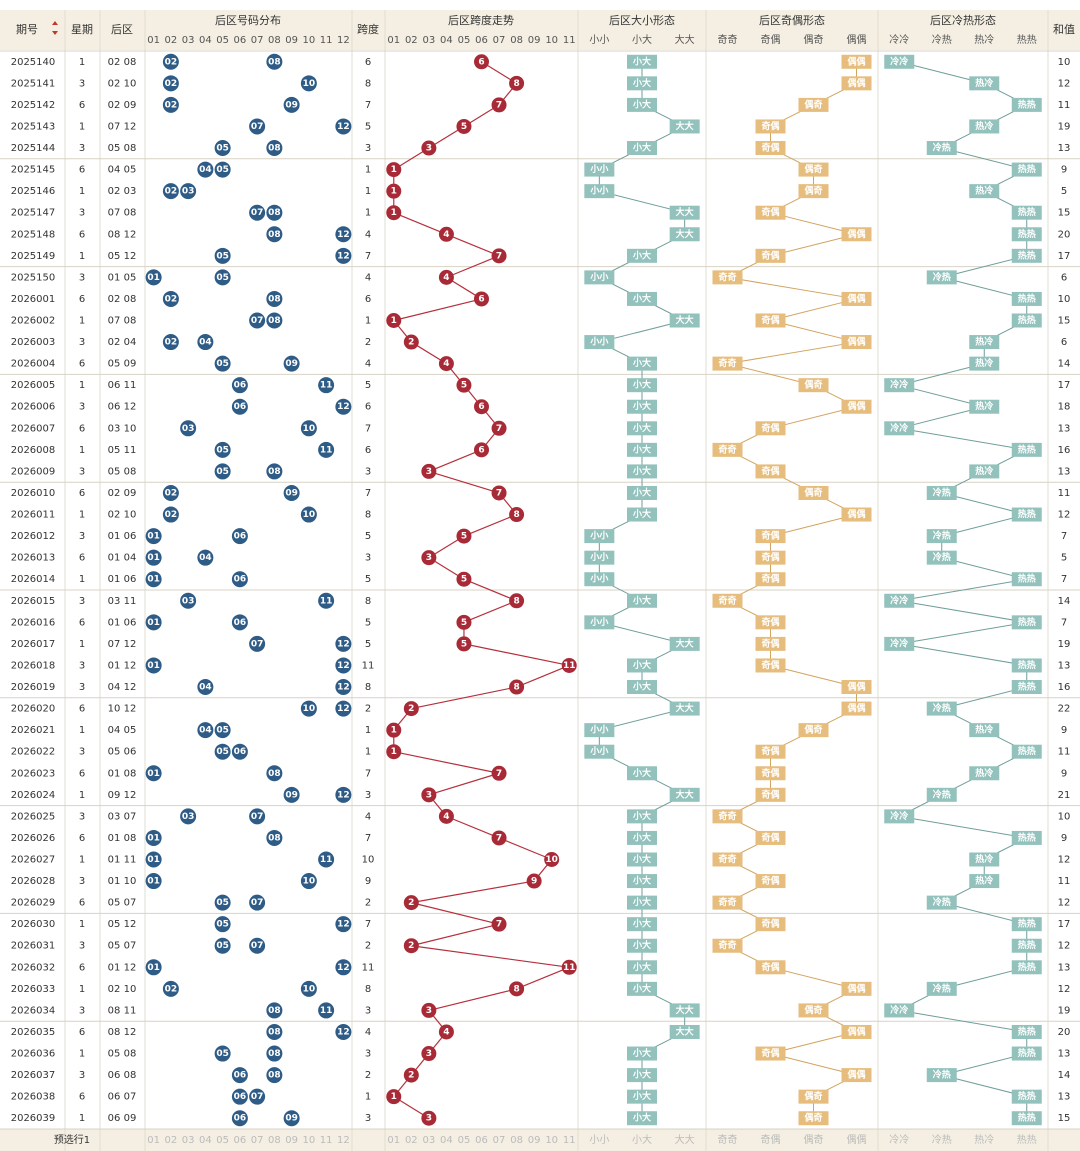 This screenshot has width=1080, height=1151. I want to click on ball-number: 08, so click(274, 213).